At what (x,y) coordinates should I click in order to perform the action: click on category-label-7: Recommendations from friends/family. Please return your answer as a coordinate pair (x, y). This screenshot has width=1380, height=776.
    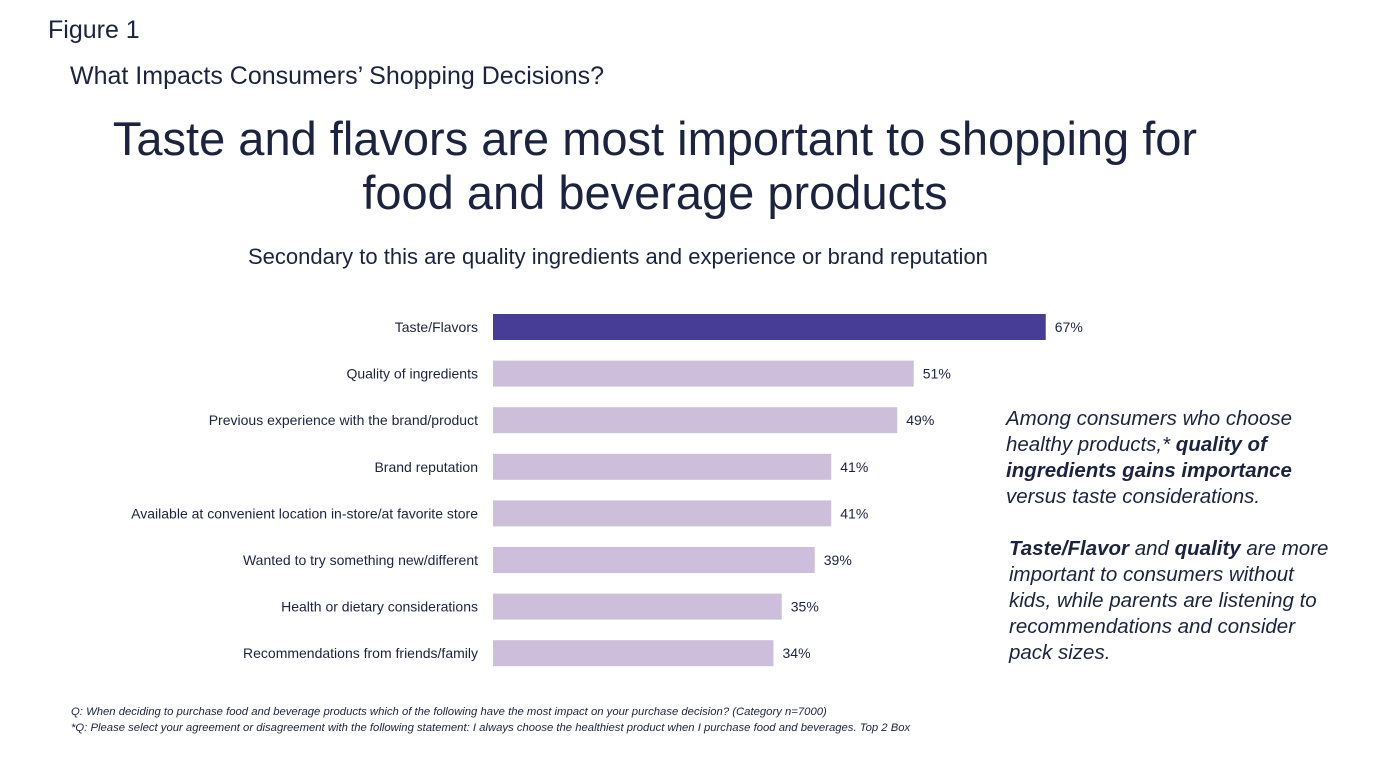
    Looking at the image, I should click on (360, 653).